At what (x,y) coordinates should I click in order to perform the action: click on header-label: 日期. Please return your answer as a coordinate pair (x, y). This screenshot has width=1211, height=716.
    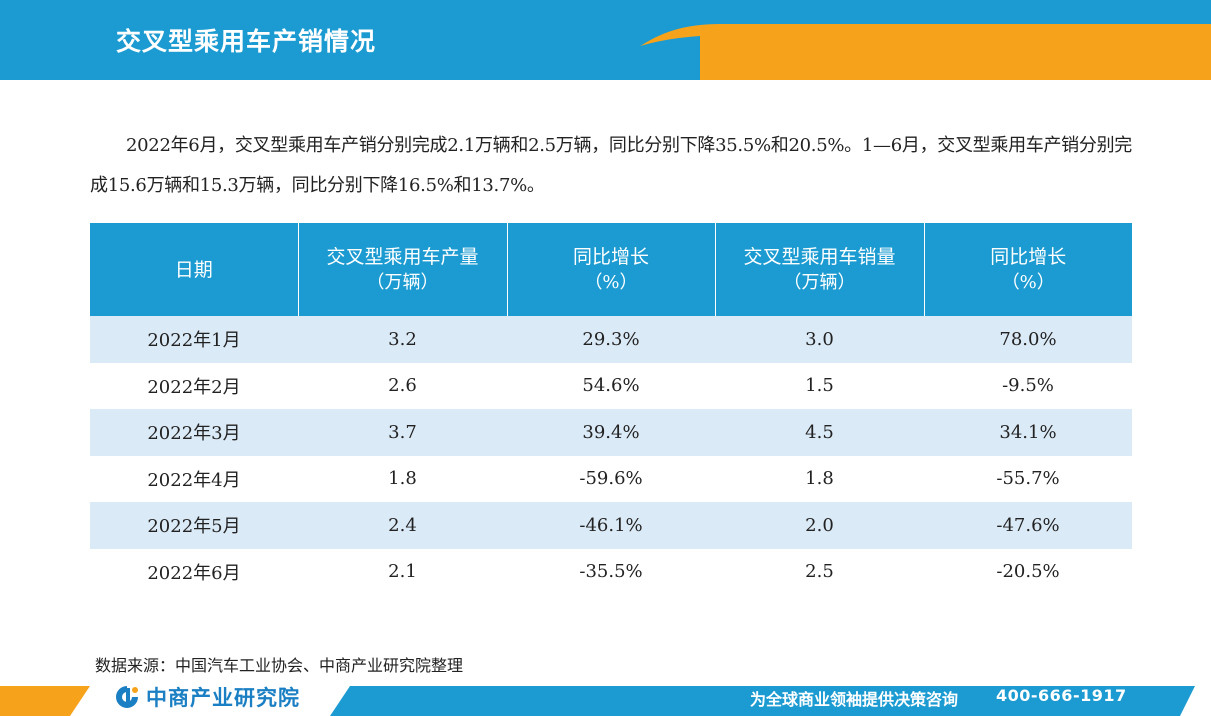
    Looking at the image, I should click on (193, 269).